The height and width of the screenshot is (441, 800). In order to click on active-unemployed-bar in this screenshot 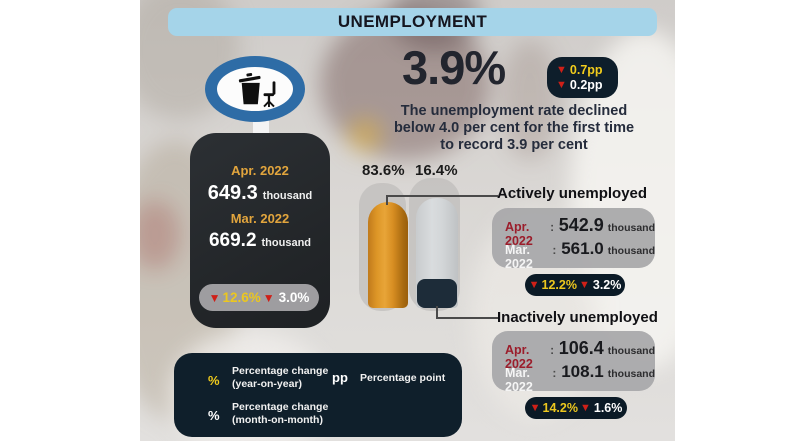, I will do `click(388, 255)`.